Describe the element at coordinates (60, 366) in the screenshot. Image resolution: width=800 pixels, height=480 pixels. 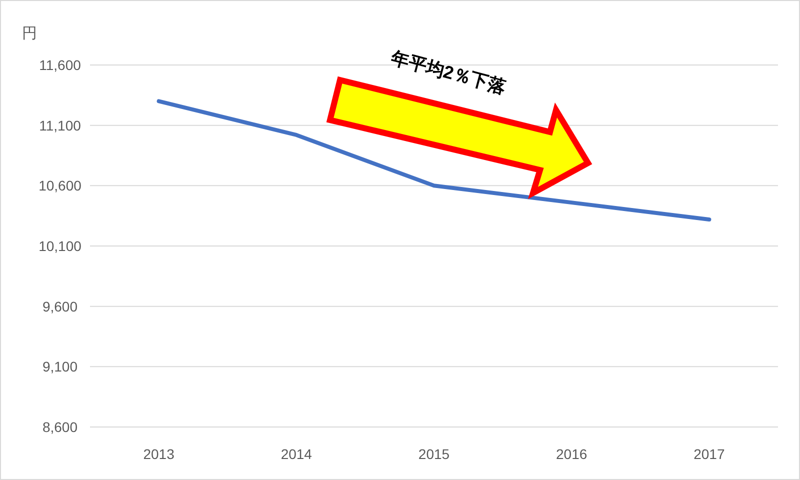
I see `y-tick-label: 9,100` at that location.